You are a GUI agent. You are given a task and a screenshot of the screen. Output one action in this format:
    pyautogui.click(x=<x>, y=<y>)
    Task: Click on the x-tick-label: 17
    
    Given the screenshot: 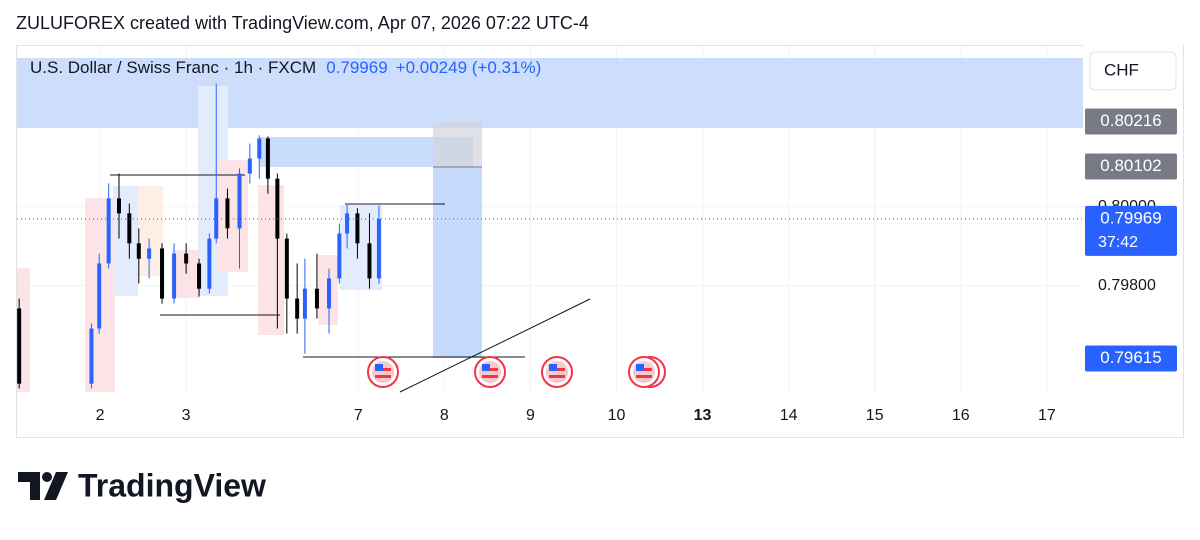 What is the action you would take?
    pyautogui.click(x=1047, y=415)
    